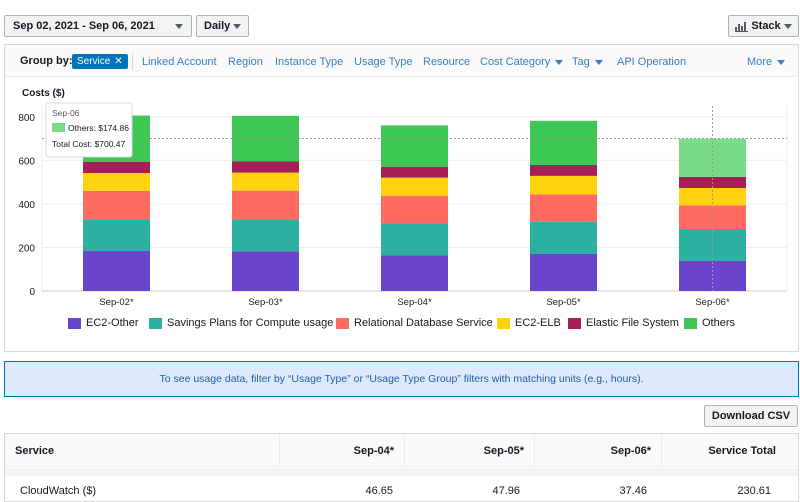  What do you see at coordinates (309, 62) in the screenshot?
I see `group-by-instance-type: Instance Type` at bounding box center [309, 62].